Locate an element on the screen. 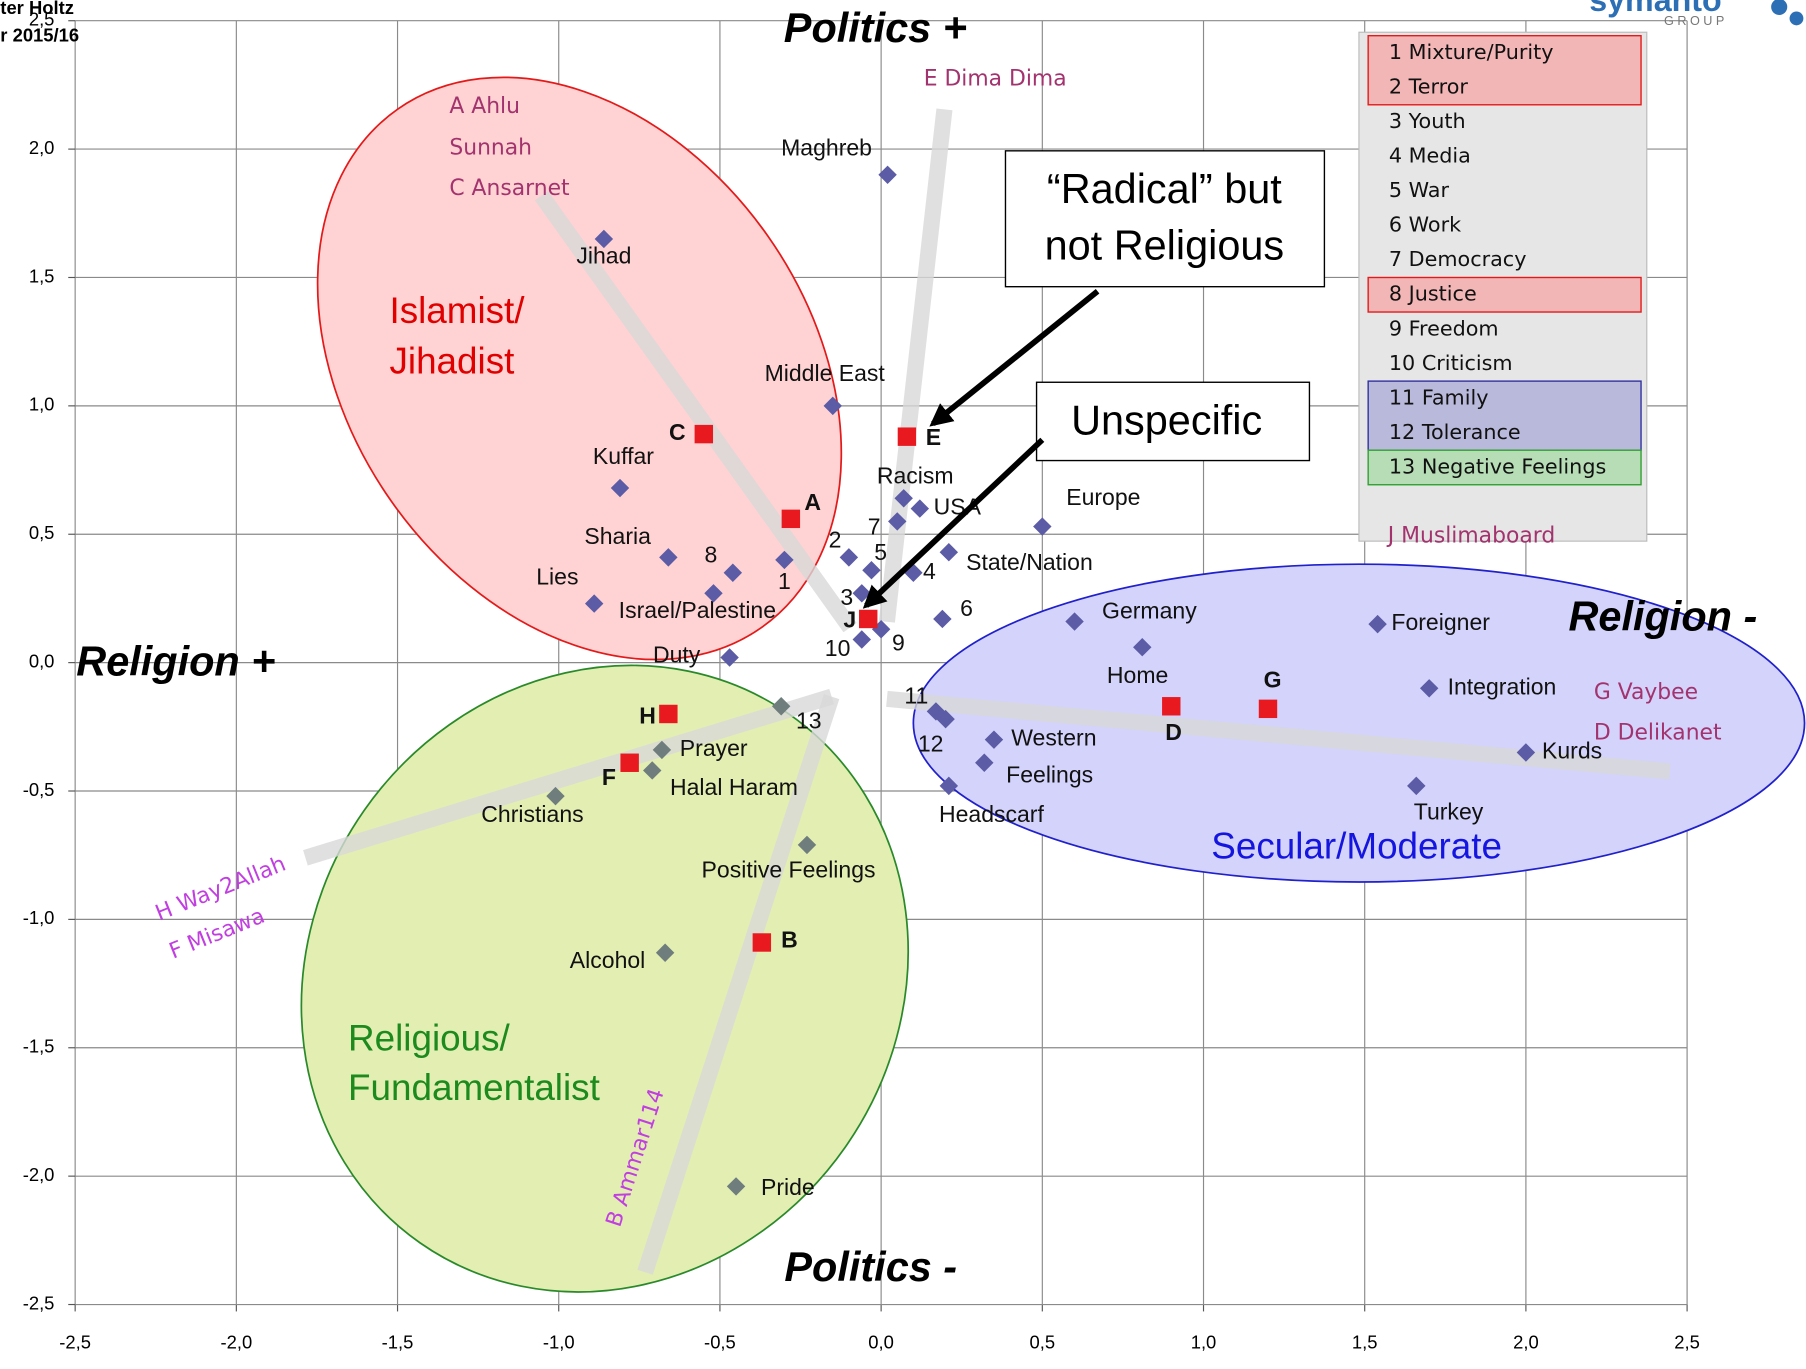 This screenshot has width=1806, height=1369. x-tick-label: -1,5 is located at coordinates (398, 1342).